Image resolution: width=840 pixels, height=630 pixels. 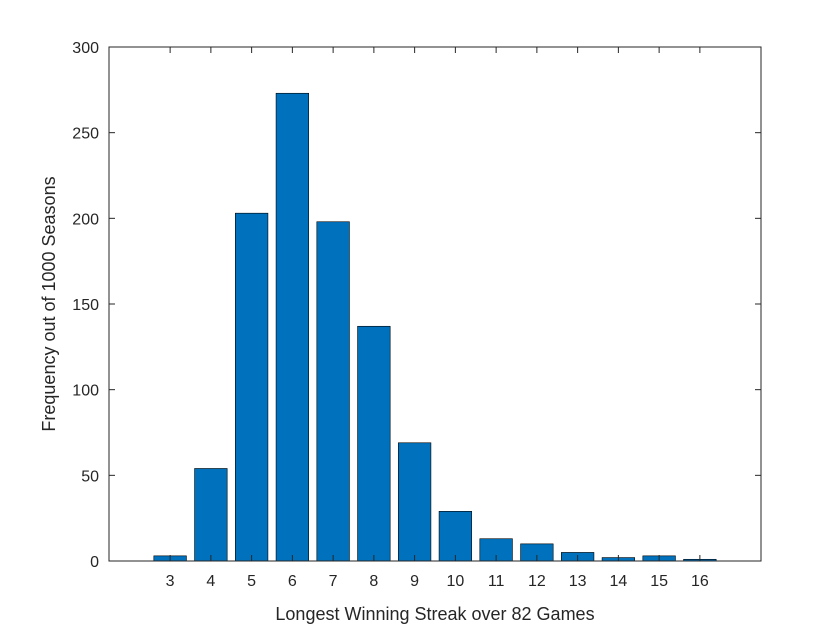 What do you see at coordinates (333, 581) in the screenshot?
I see `x-tick-label-7: 7` at bounding box center [333, 581].